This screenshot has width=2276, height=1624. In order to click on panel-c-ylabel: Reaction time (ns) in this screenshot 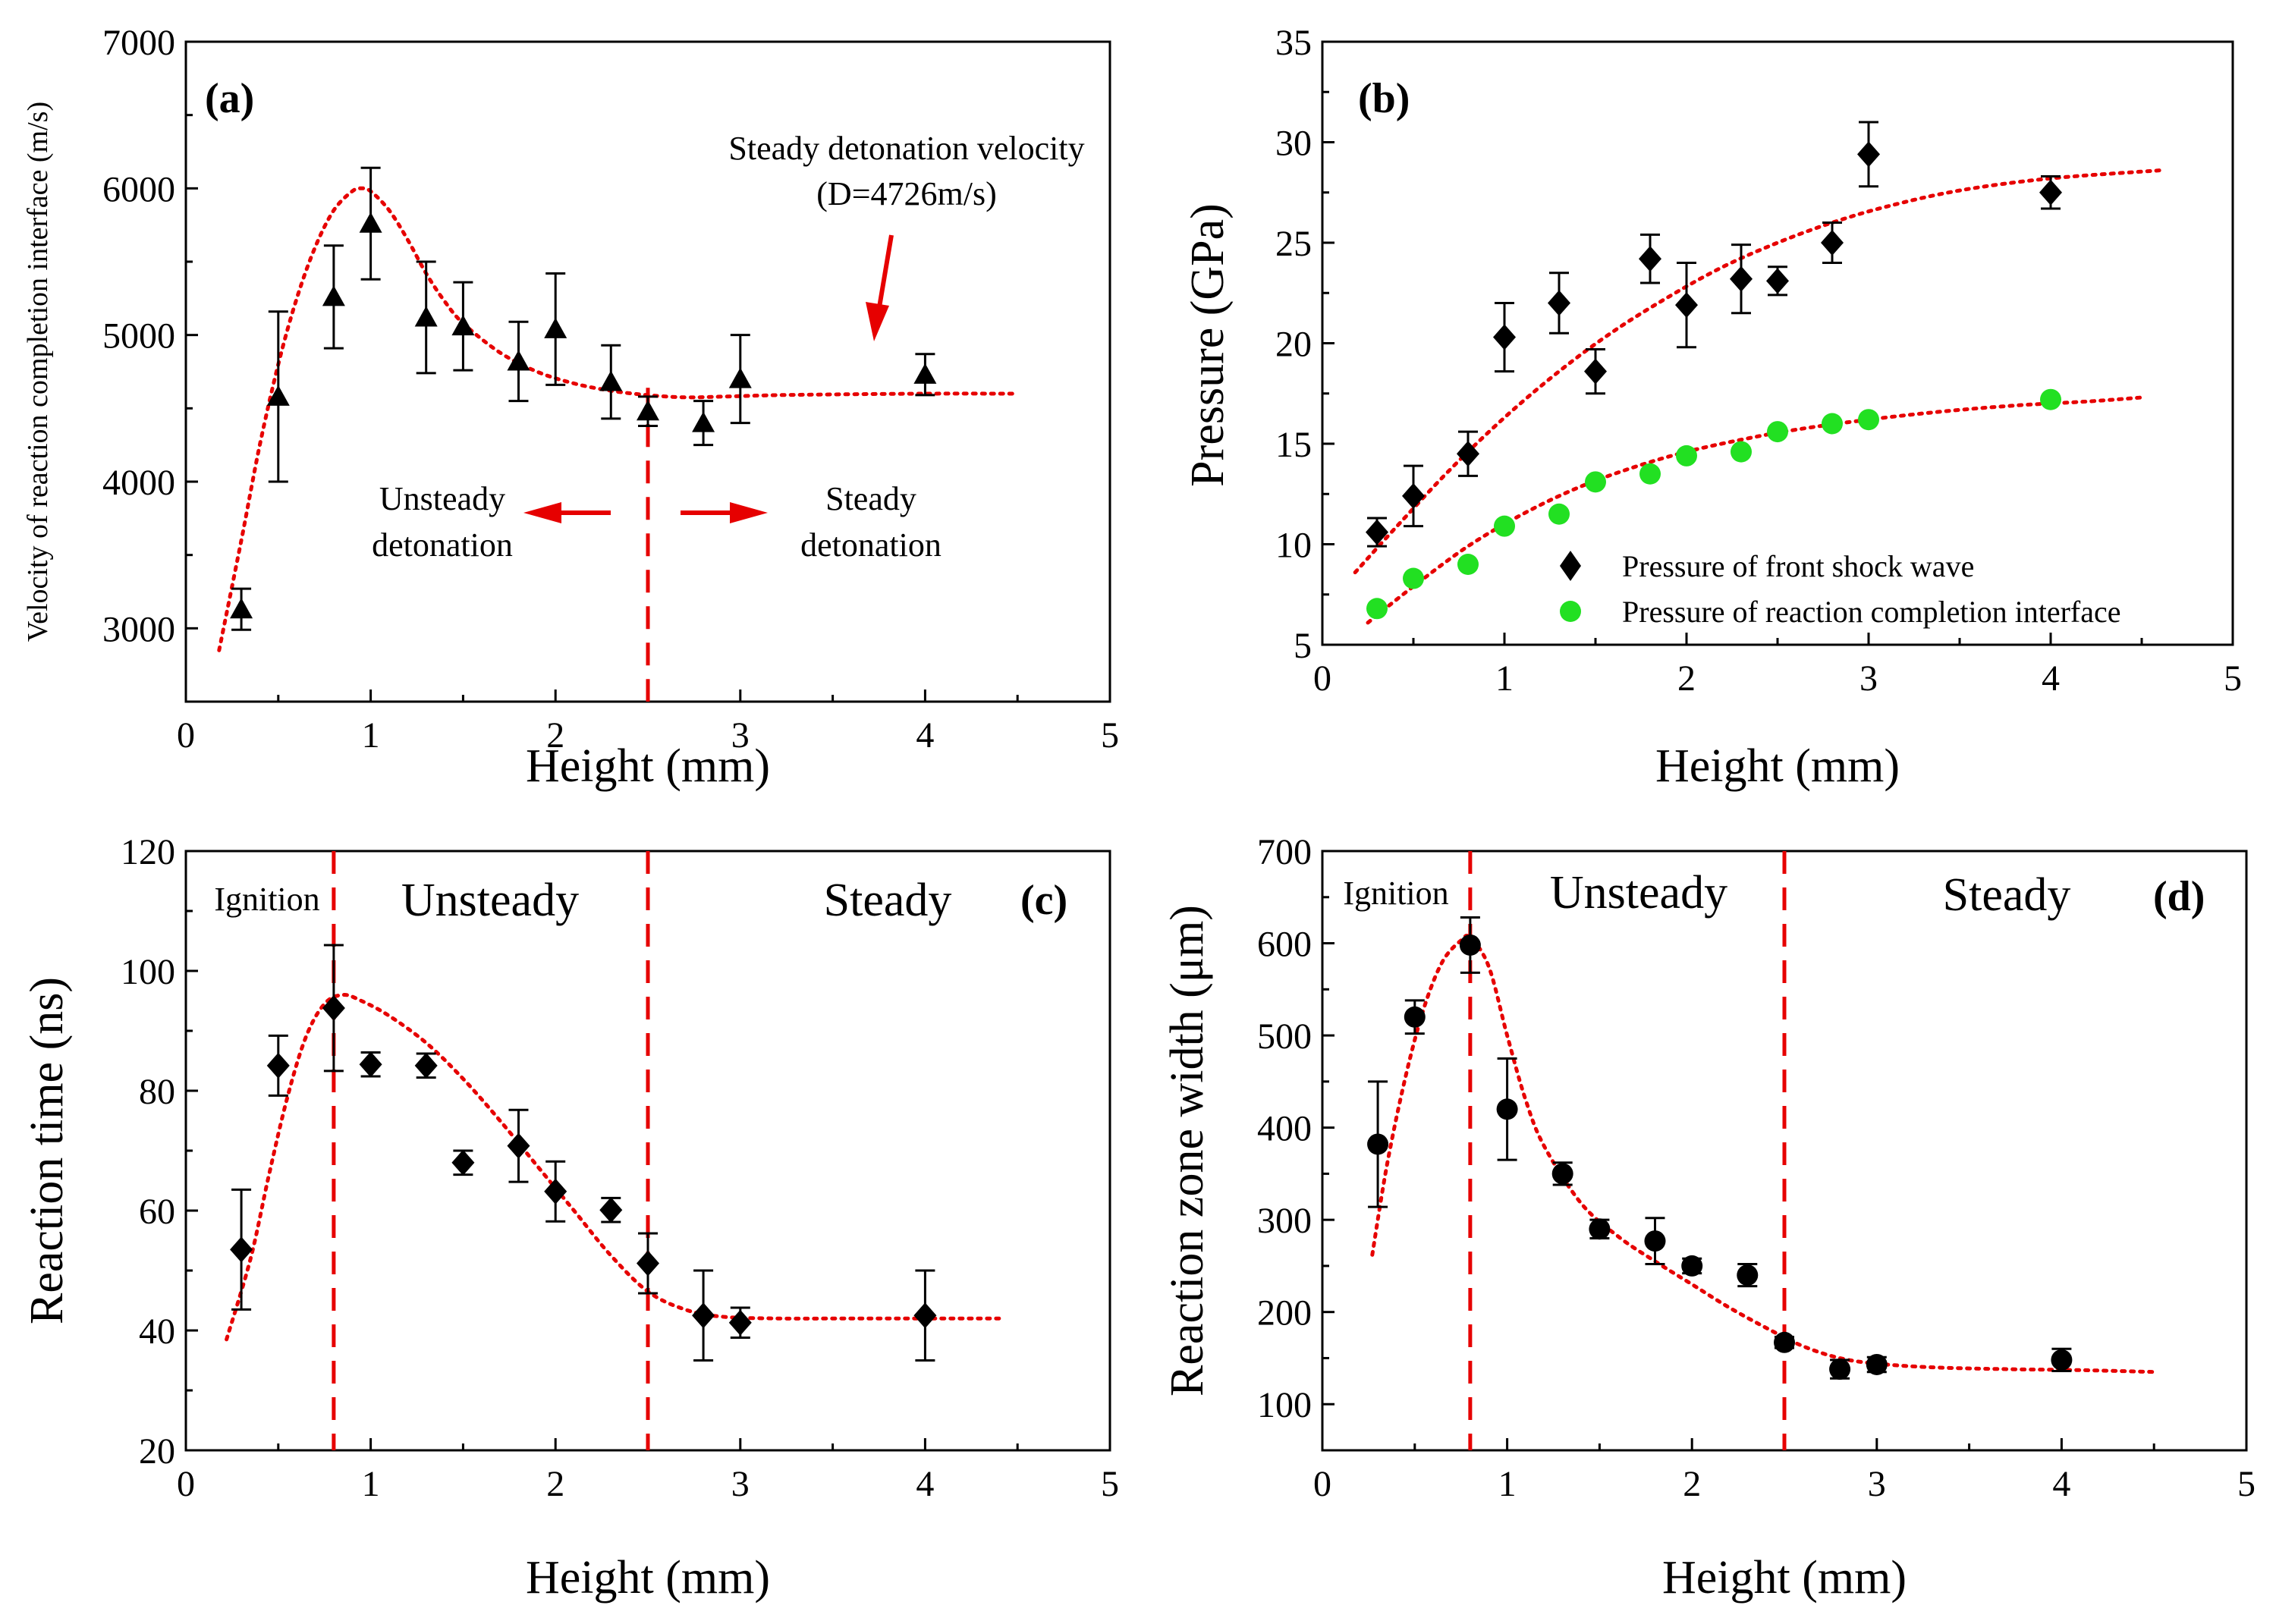, I will do `click(47, 1150)`.